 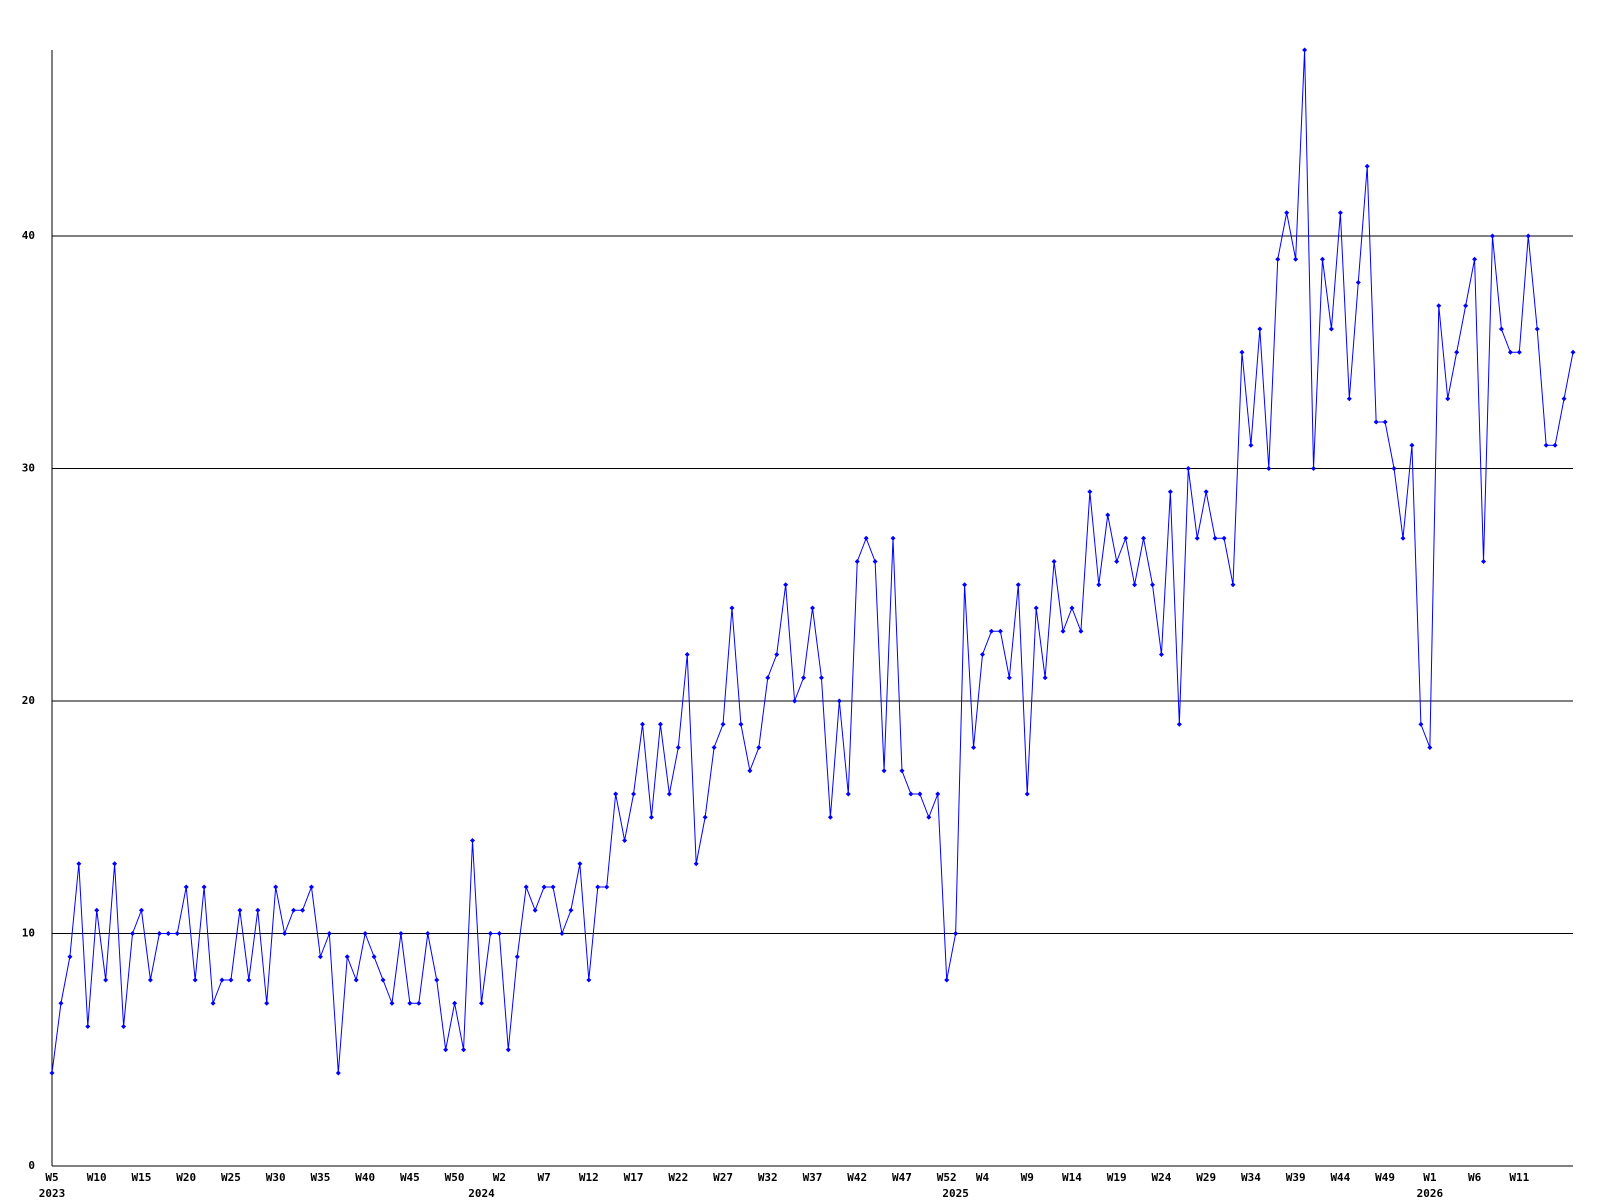 What do you see at coordinates (142, 1177) in the screenshot?
I see `x-tick-label: W15` at bounding box center [142, 1177].